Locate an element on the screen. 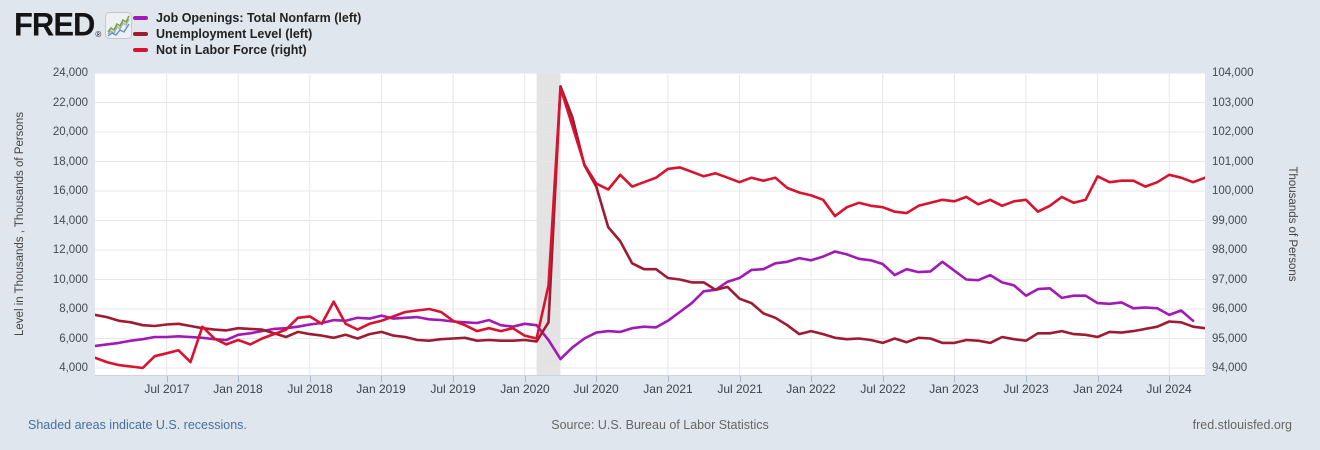 This screenshot has width=1320, height=450. left-axis-tick-label: 24,000 is located at coordinates (70, 73).